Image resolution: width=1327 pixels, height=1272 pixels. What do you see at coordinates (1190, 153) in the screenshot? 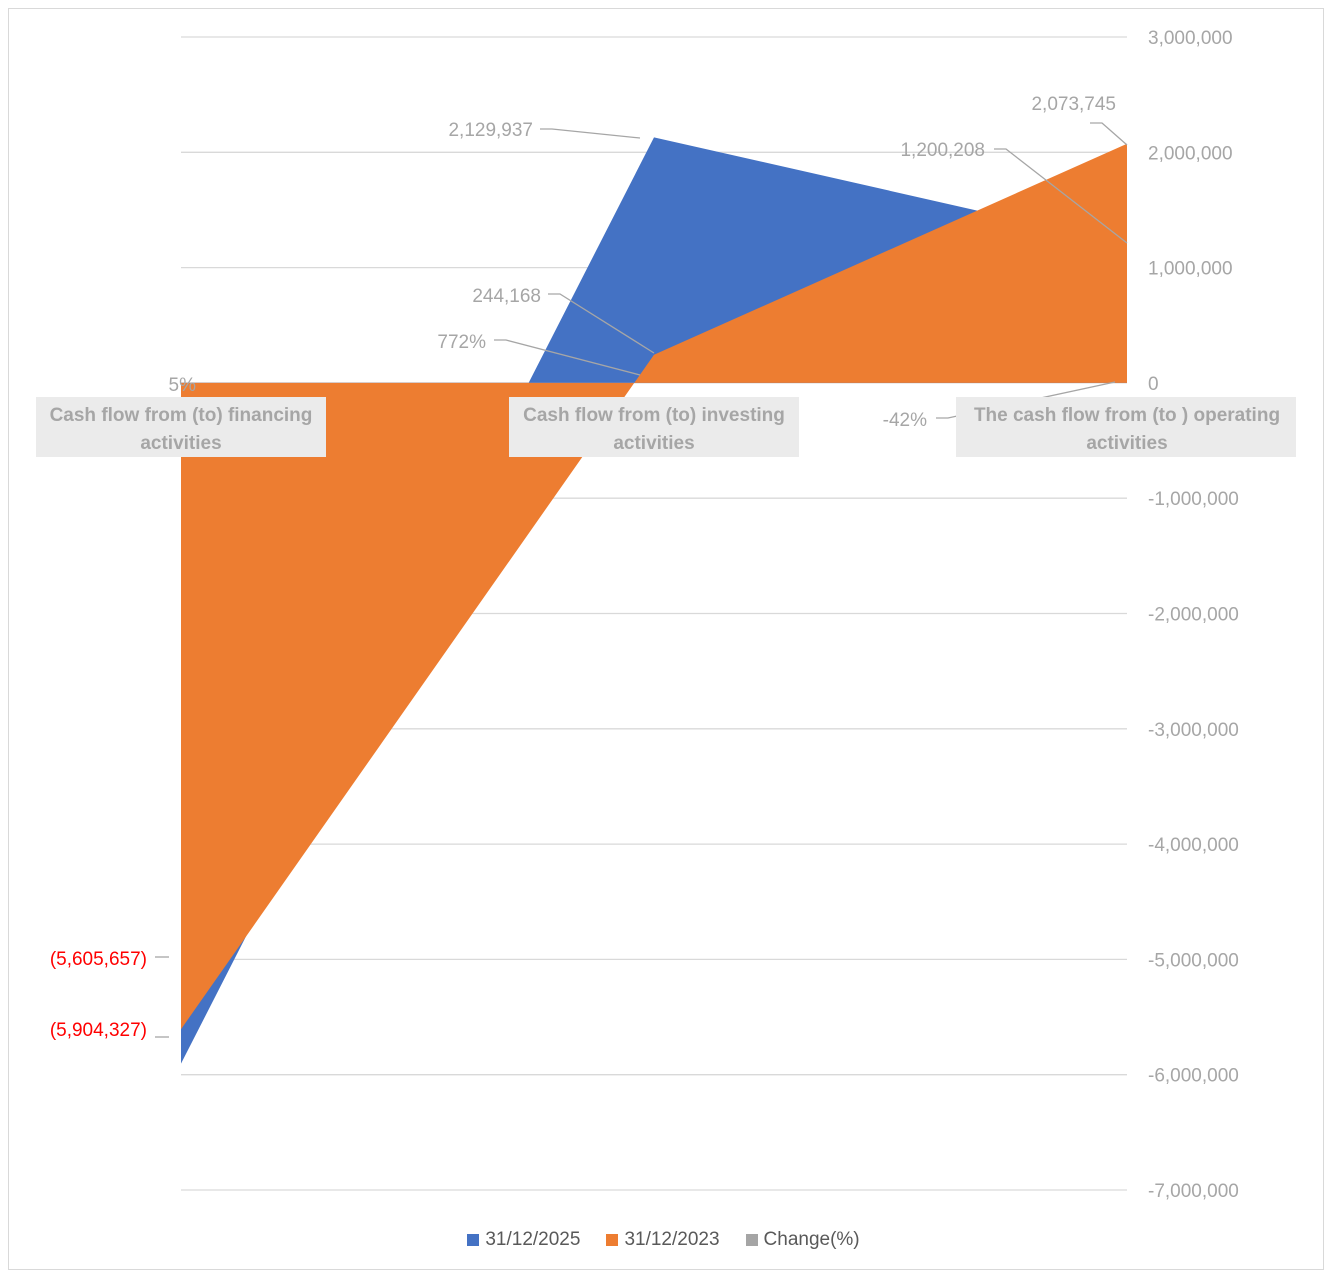
I see `y-tick-label: 2,000,000` at bounding box center [1190, 153].